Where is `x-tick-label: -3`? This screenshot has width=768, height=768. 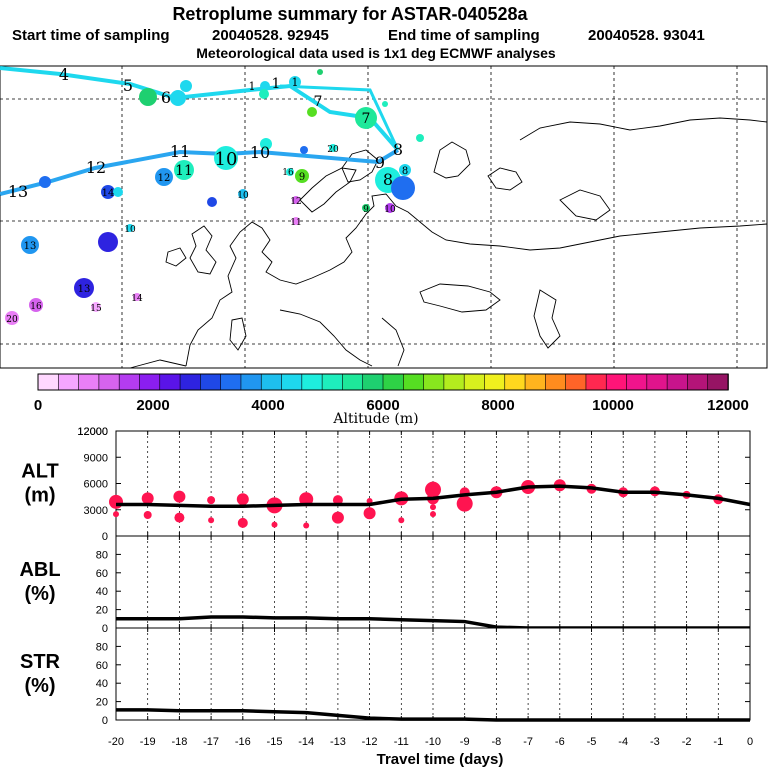
x-tick-label: -3 is located at coordinates (655, 742).